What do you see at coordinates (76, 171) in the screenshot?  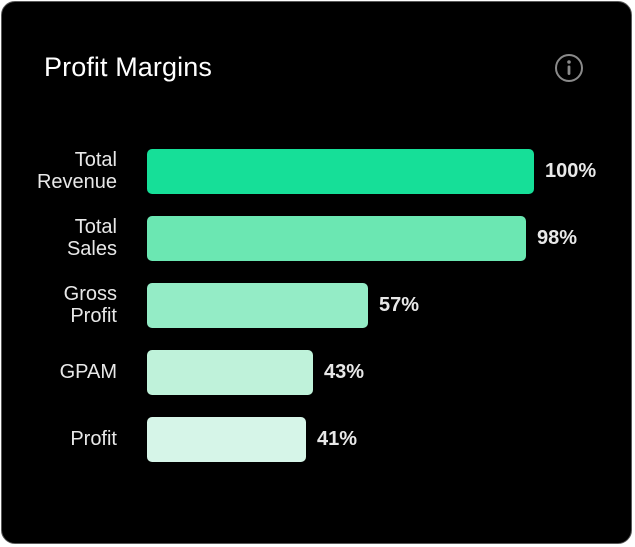 I see `category-label: Total Revenue` at bounding box center [76, 171].